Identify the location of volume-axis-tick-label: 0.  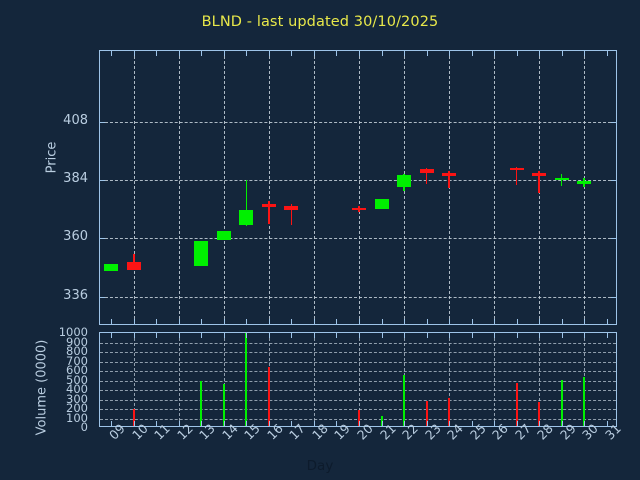
(84, 427).